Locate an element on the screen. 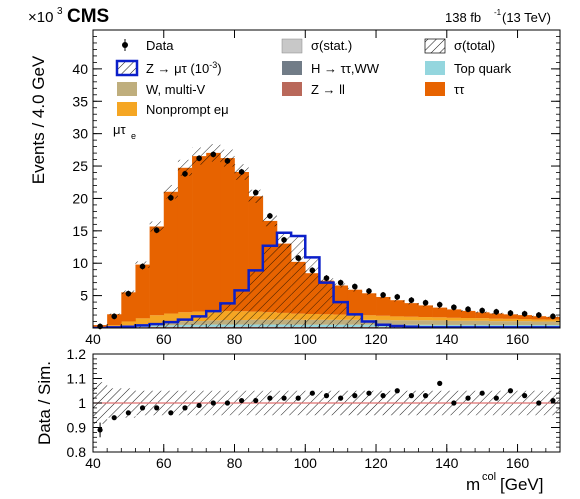  svg-text: Z → μτ (10-3) is located at coordinates (184, 68).